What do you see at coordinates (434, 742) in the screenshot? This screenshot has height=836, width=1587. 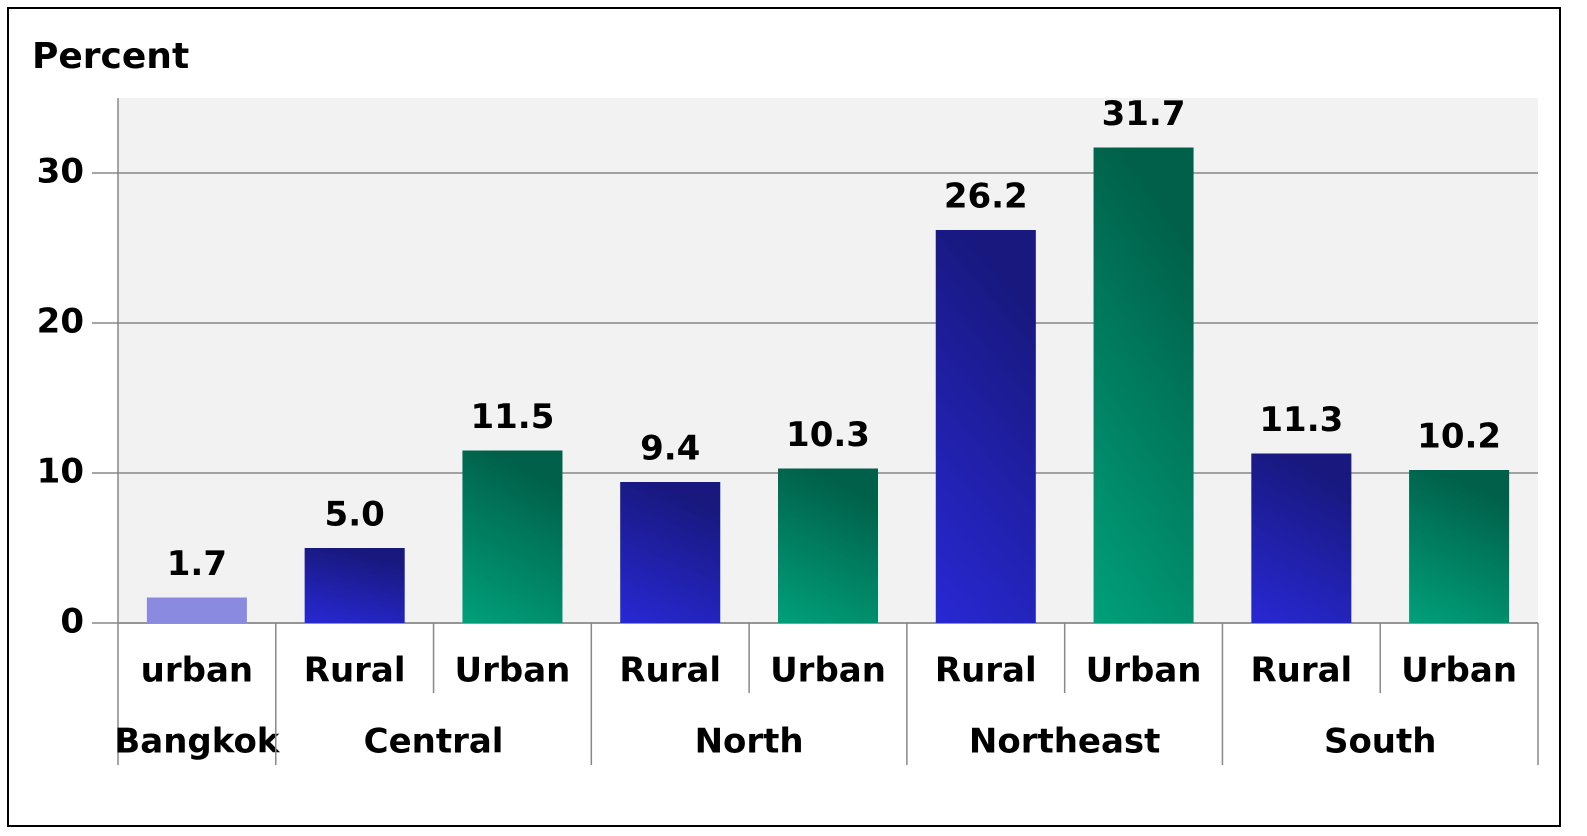 I see `group-label: Central` at bounding box center [434, 742].